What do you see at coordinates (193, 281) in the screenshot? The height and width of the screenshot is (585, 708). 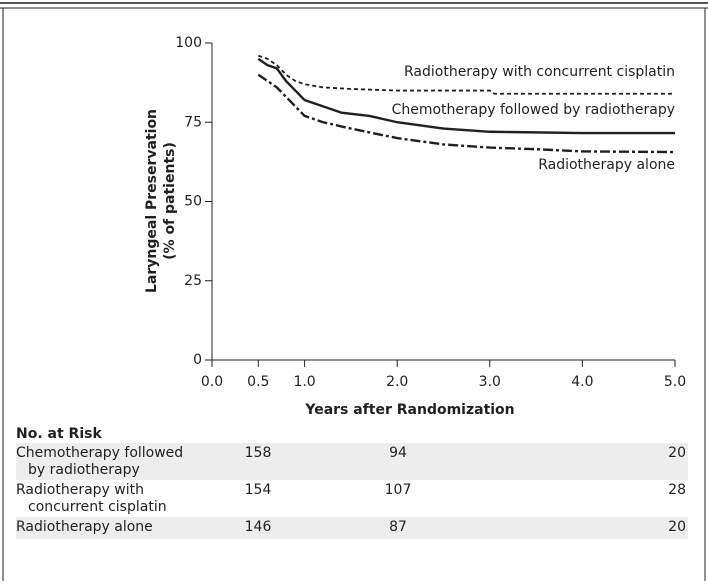 I see `y-tick-label: 25` at bounding box center [193, 281].